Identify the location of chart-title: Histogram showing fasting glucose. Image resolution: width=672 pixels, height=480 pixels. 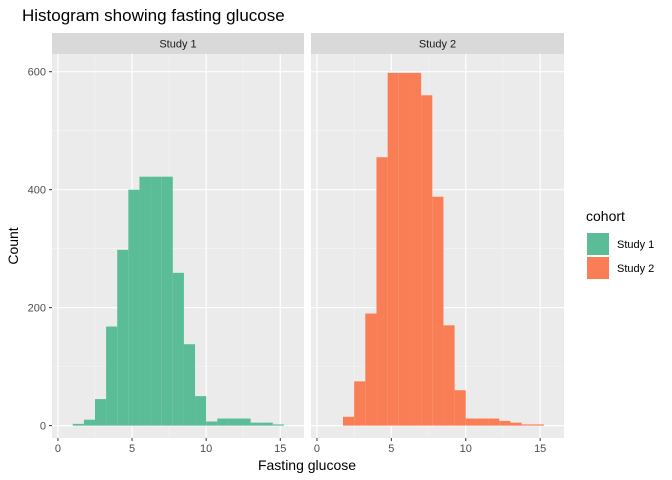
(153, 15).